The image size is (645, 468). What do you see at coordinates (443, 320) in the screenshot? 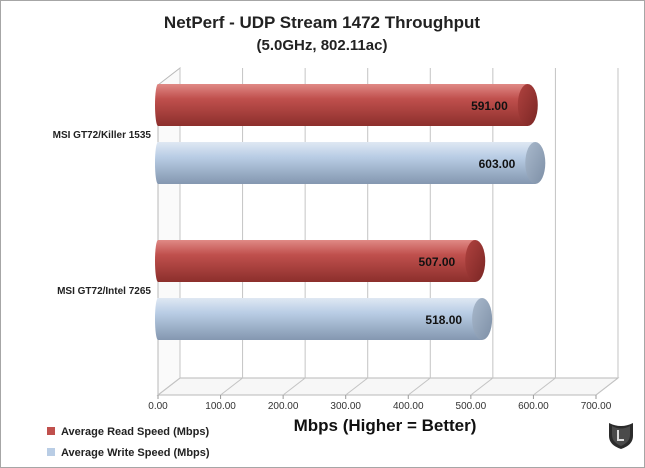
I see `data-label: 518.00` at bounding box center [443, 320].